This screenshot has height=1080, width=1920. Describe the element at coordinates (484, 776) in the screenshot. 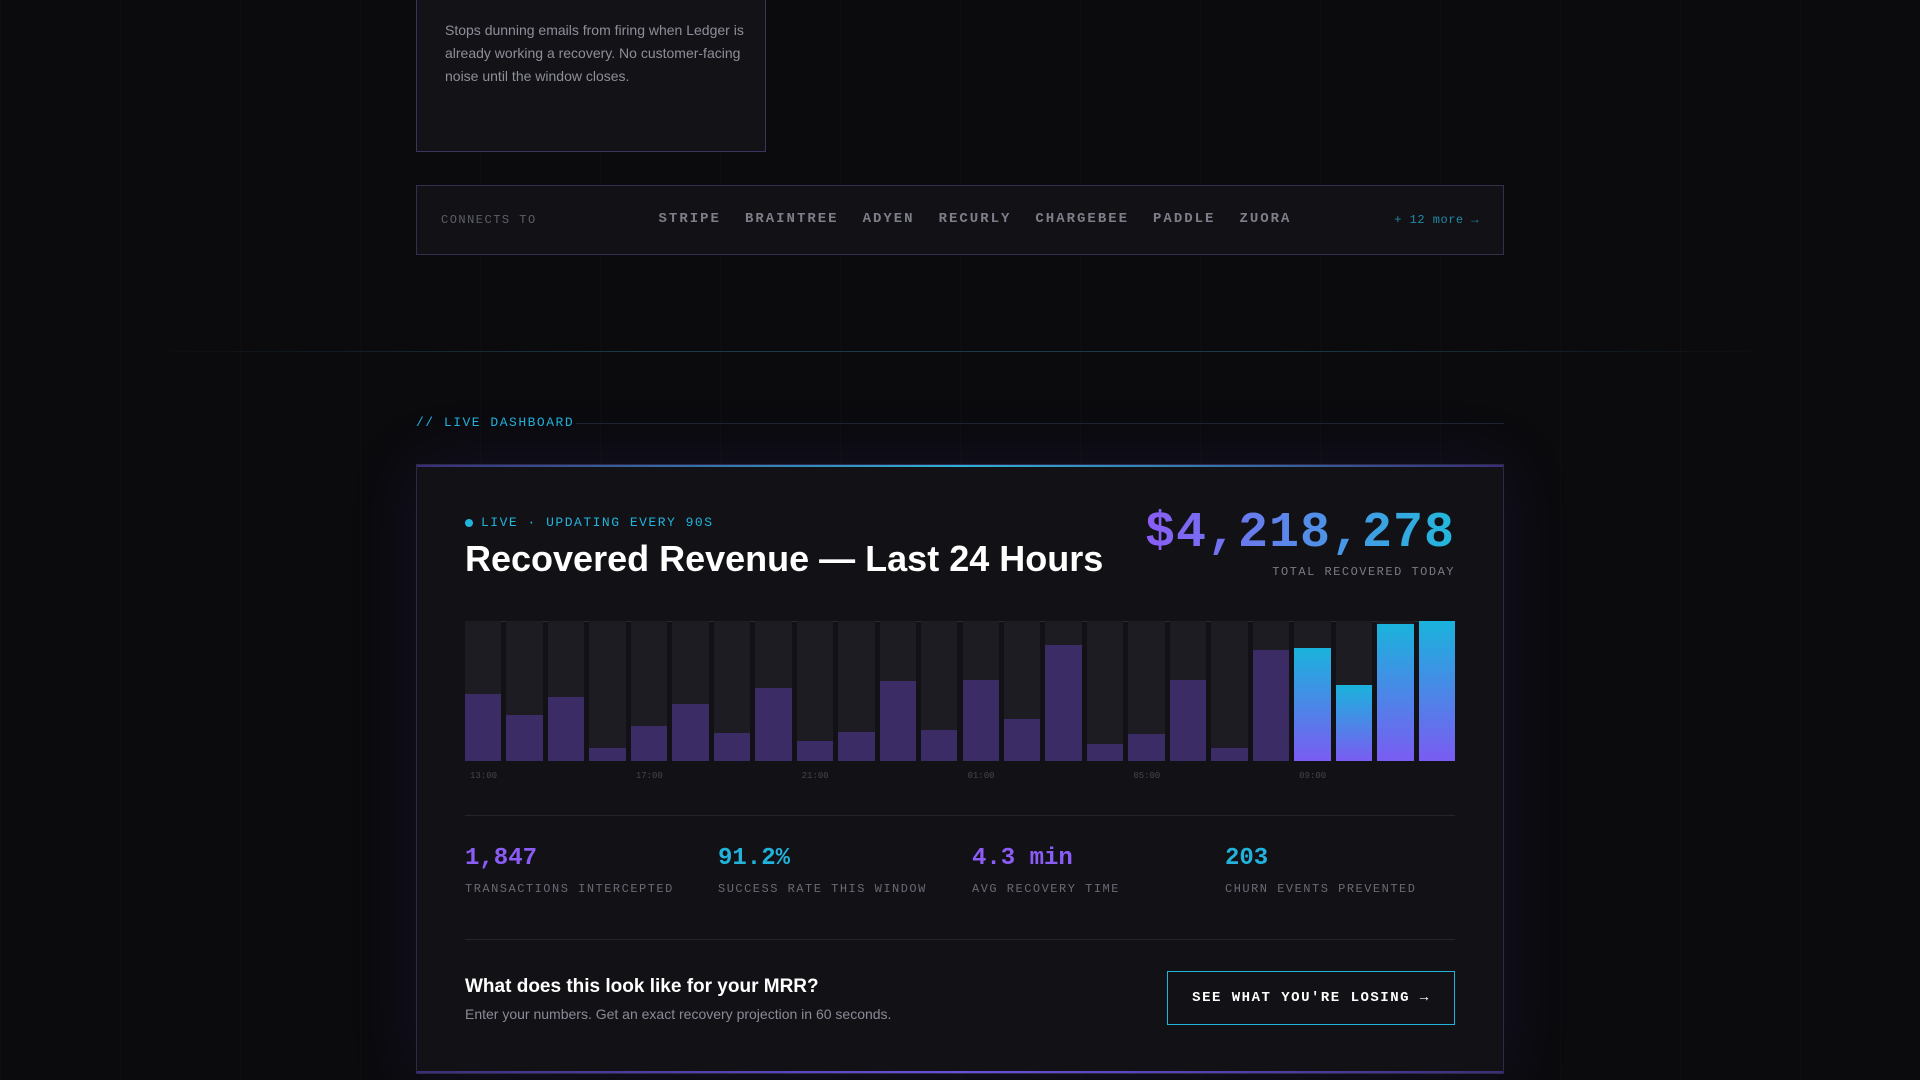

I see `chart-x-tick-label: 13:00` at that location.